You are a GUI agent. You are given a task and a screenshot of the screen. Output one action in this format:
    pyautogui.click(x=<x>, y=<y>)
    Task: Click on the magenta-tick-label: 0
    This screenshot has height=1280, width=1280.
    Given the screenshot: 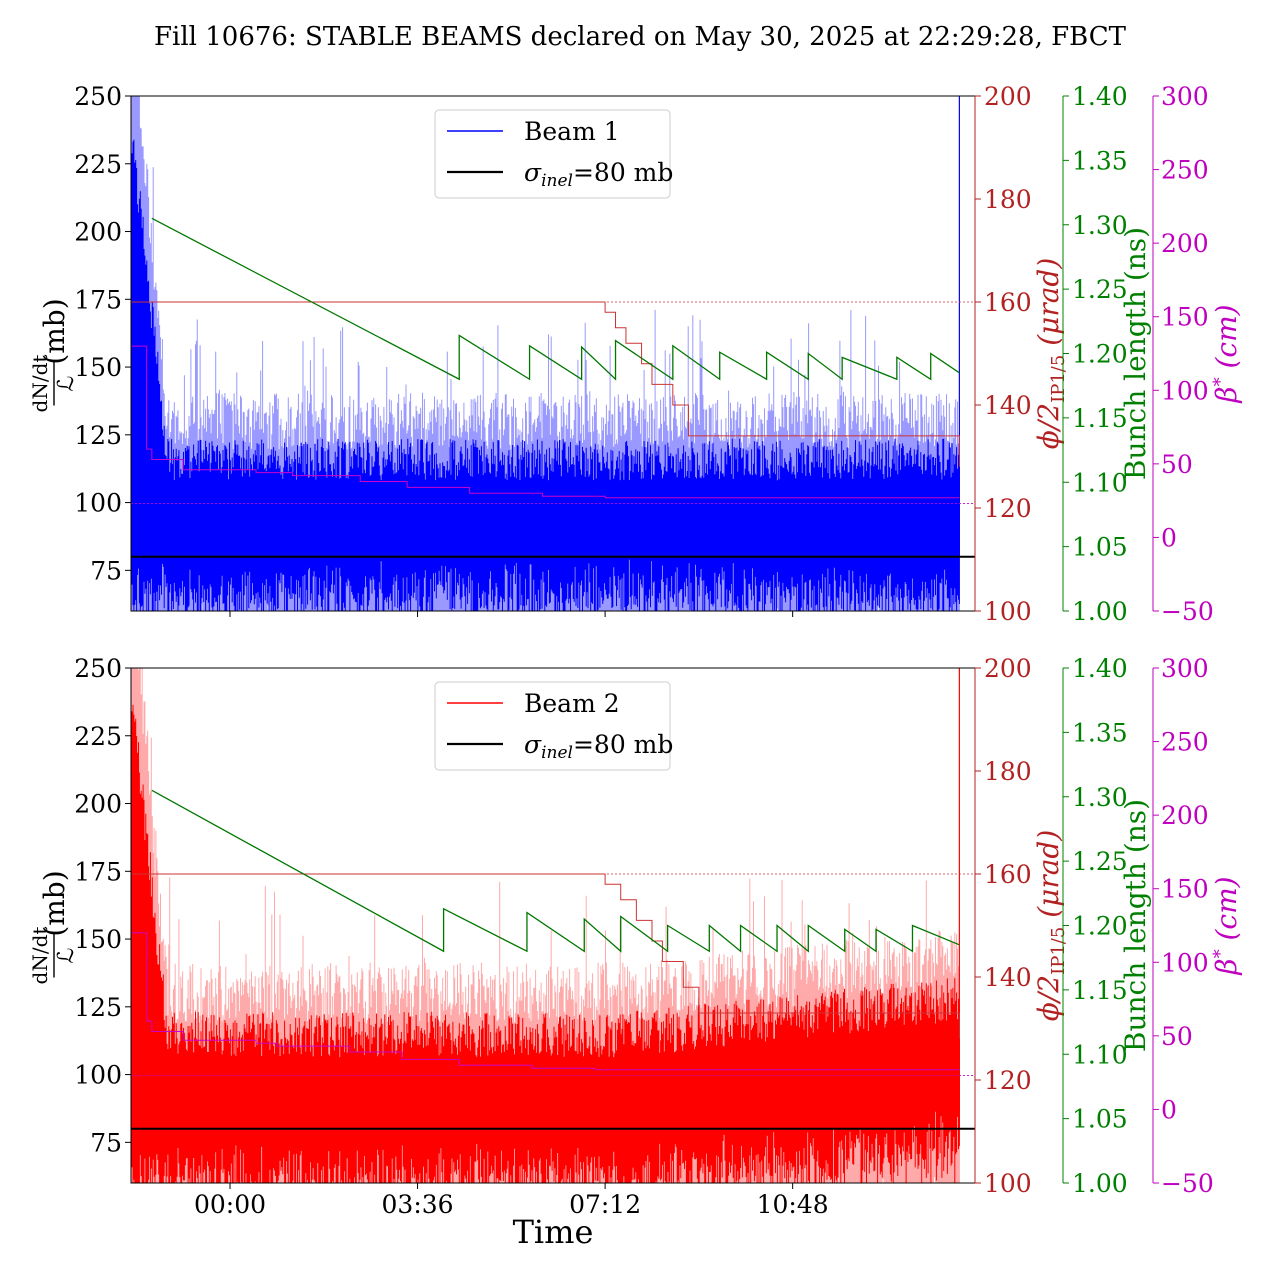 What is the action you would take?
    pyautogui.click(x=1169, y=1109)
    